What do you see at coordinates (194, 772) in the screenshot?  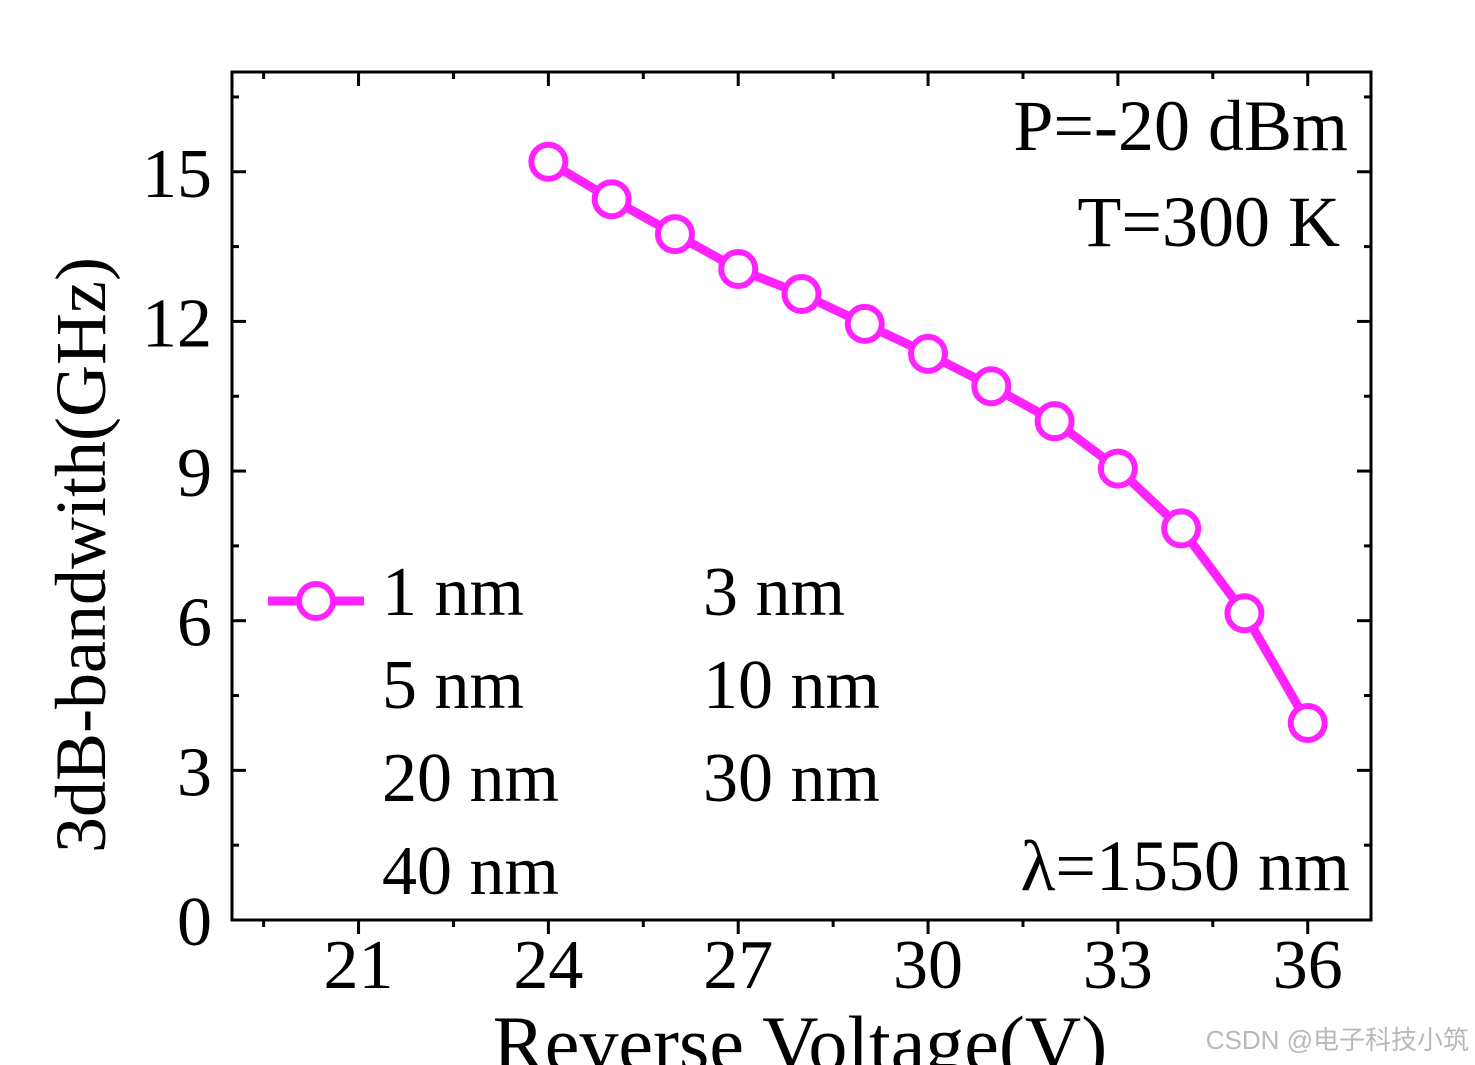 I see `y-tick-label: 3` at bounding box center [194, 772].